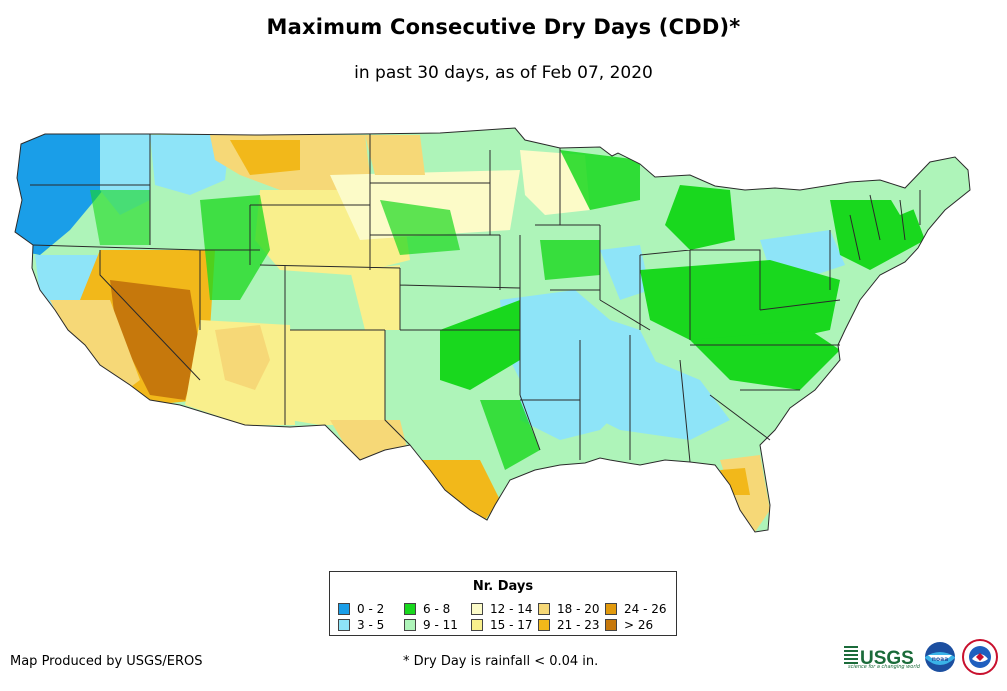 The width and height of the screenshot is (1007, 691). I want to click on legend-item-0-2: 0 - 2, so click(361, 609).